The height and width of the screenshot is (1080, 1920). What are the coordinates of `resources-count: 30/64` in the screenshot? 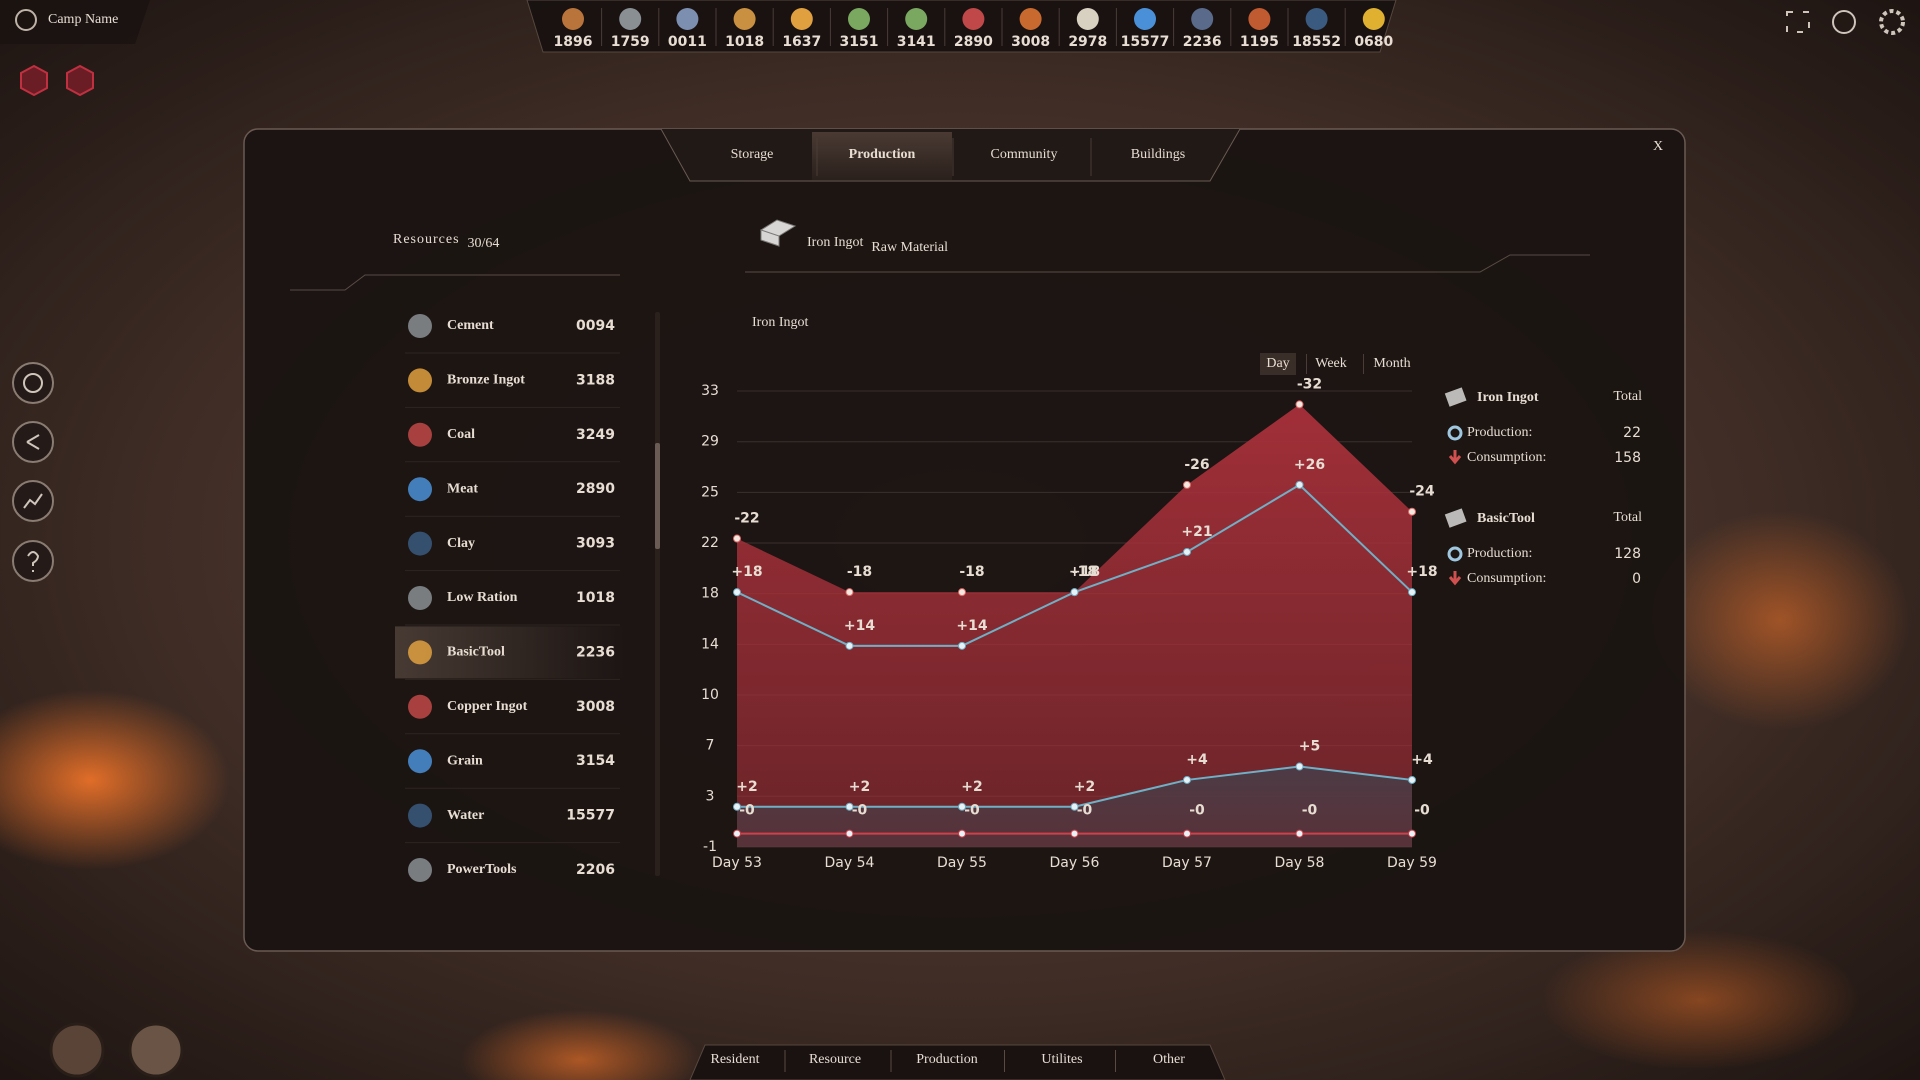 It's located at (484, 243).